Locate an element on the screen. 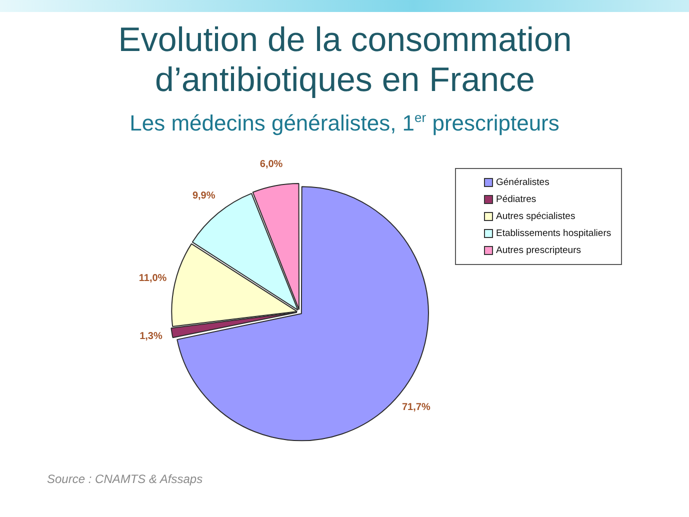  chart-title: Evolution de la consommation d’antibiotiques en France is located at coordinates (345, 60).